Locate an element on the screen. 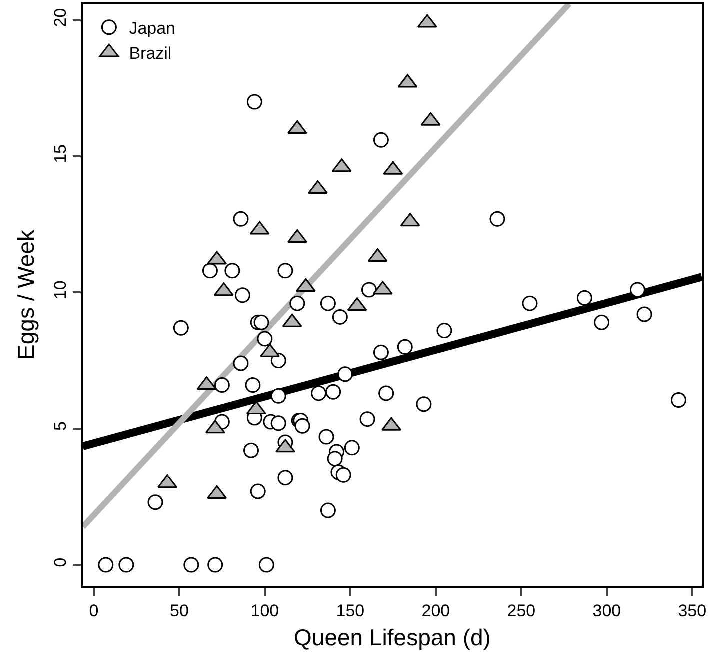 This screenshot has width=714, height=665. y-tick-label: 5 is located at coordinates (60, 427).